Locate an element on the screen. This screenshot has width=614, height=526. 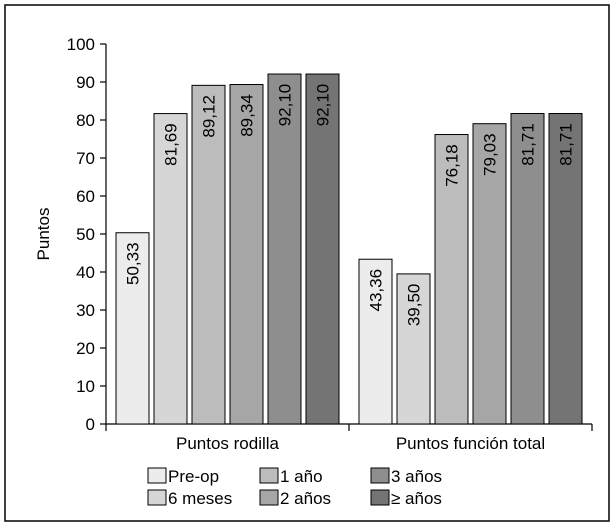
x-category-label: Puntos rodilla is located at coordinates (228, 443).